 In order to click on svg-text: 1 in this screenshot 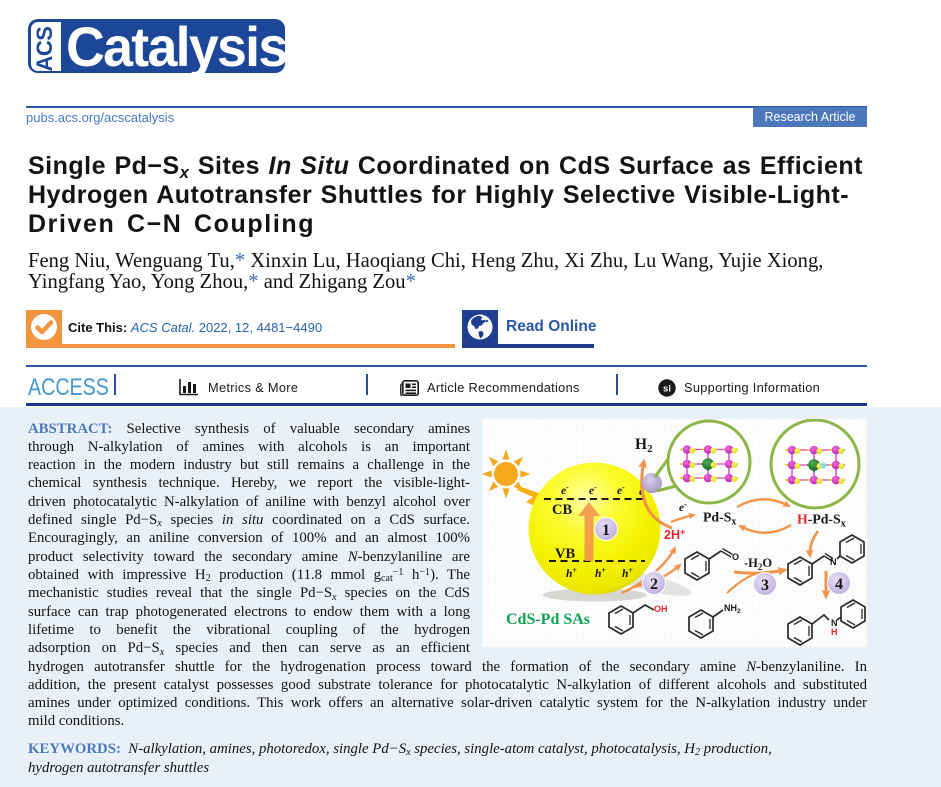, I will do `click(606, 530)`.